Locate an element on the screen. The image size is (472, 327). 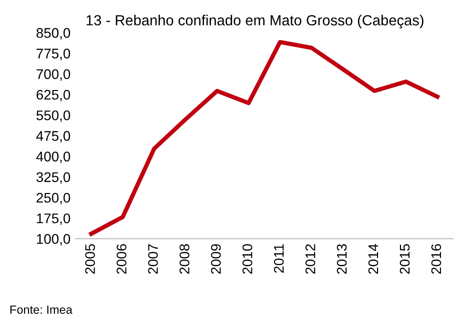
y-tick-label: 175,0 is located at coordinates (53, 219).